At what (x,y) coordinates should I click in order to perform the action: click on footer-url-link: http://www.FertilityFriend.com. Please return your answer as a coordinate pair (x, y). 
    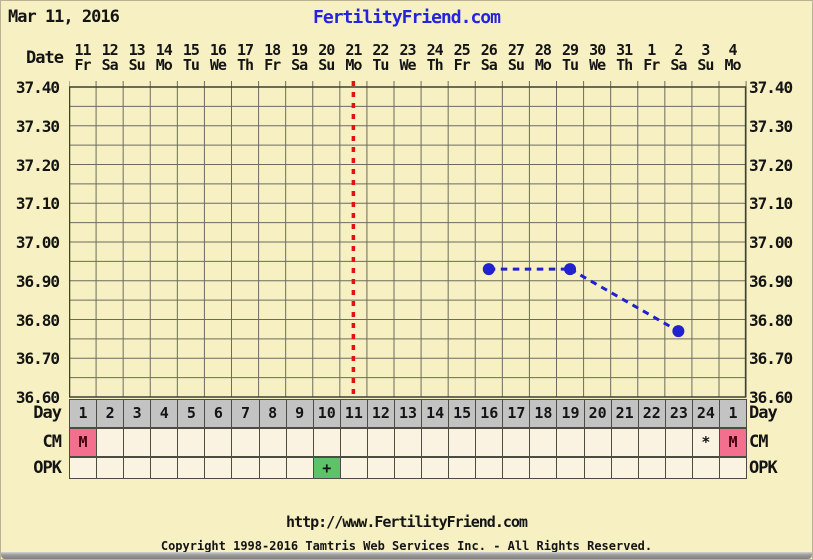
    Looking at the image, I should click on (407, 522).